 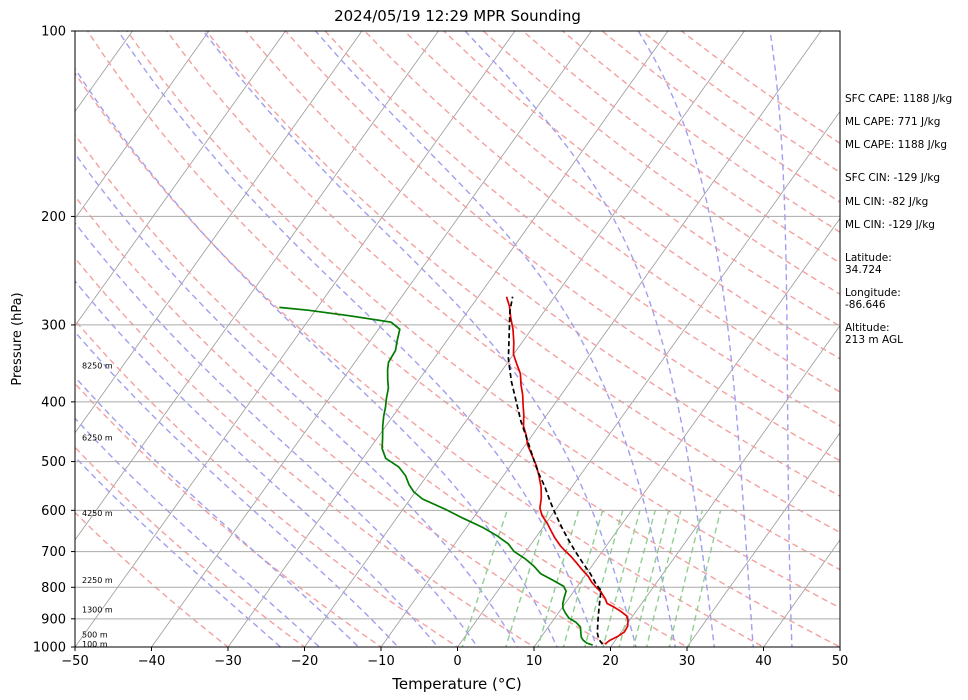 What do you see at coordinates (687, 661) in the screenshot?
I see `x-tick-label: 30` at bounding box center [687, 661].